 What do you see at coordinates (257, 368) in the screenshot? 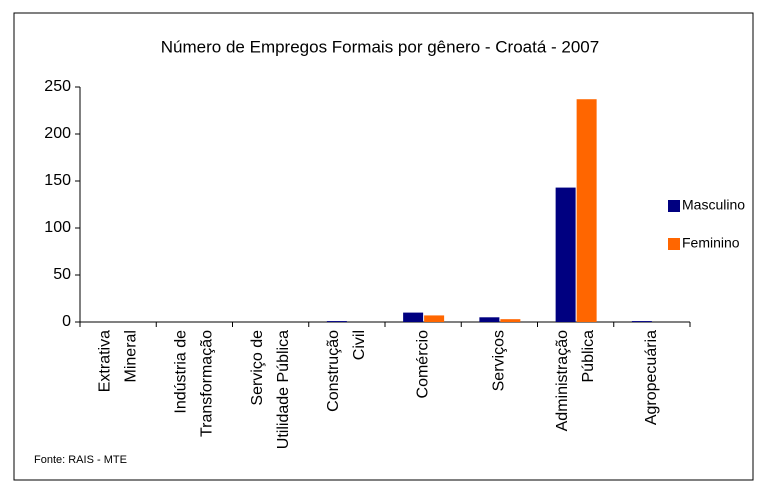
I see `x-tick-label: Serviço de` at bounding box center [257, 368].